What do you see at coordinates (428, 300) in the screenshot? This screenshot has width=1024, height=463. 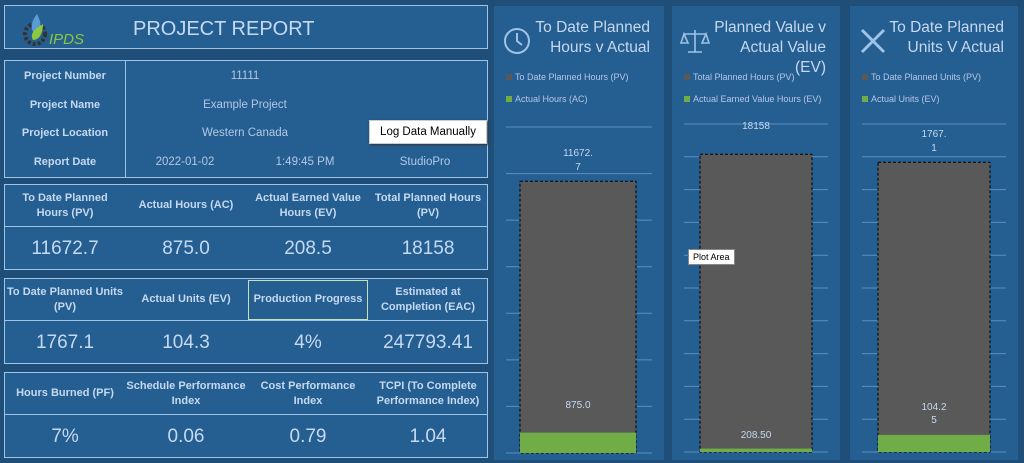 I see `kpi-header: Estimated at Completion (EAC)` at bounding box center [428, 300].